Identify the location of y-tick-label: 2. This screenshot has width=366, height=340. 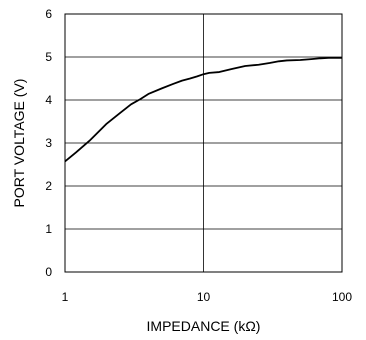
(48, 186).